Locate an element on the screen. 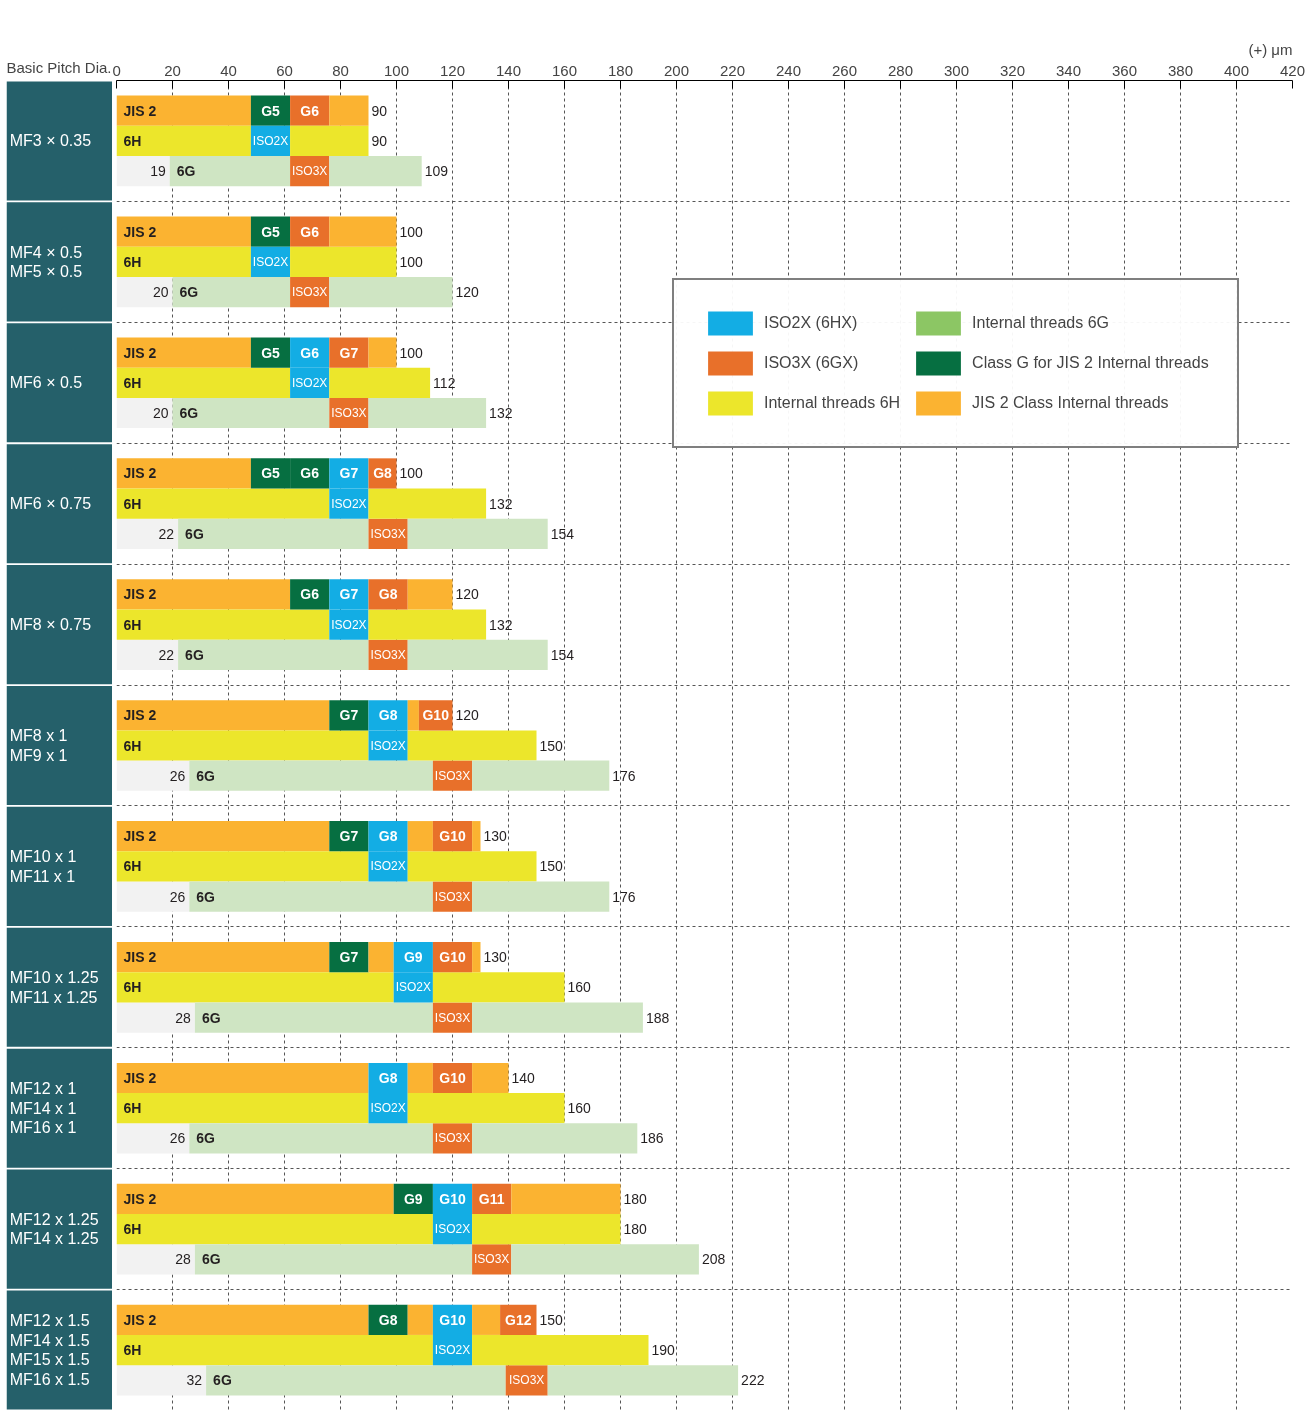  x-tick-label: 400 is located at coordinates (1236, 70).